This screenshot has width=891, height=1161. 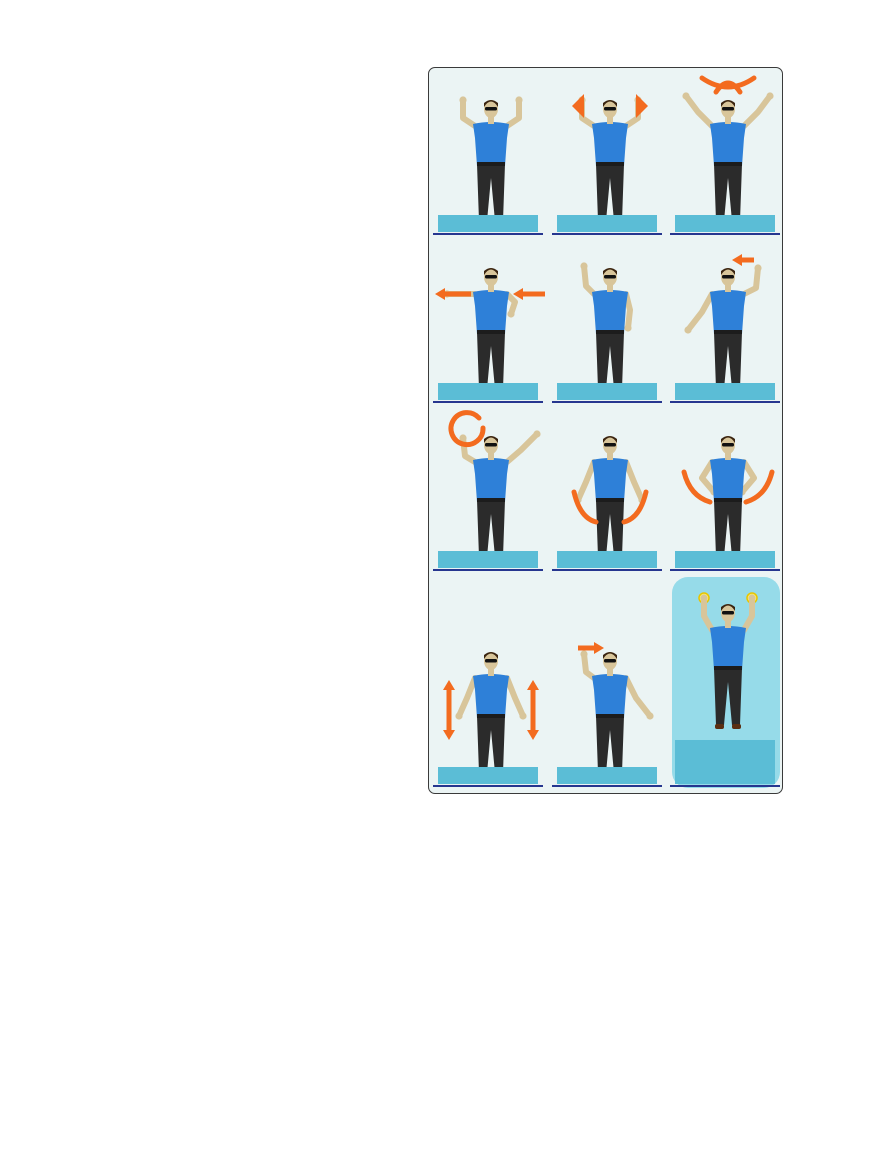 I want to click on signal-9-pants, so click(x=728, y=528).